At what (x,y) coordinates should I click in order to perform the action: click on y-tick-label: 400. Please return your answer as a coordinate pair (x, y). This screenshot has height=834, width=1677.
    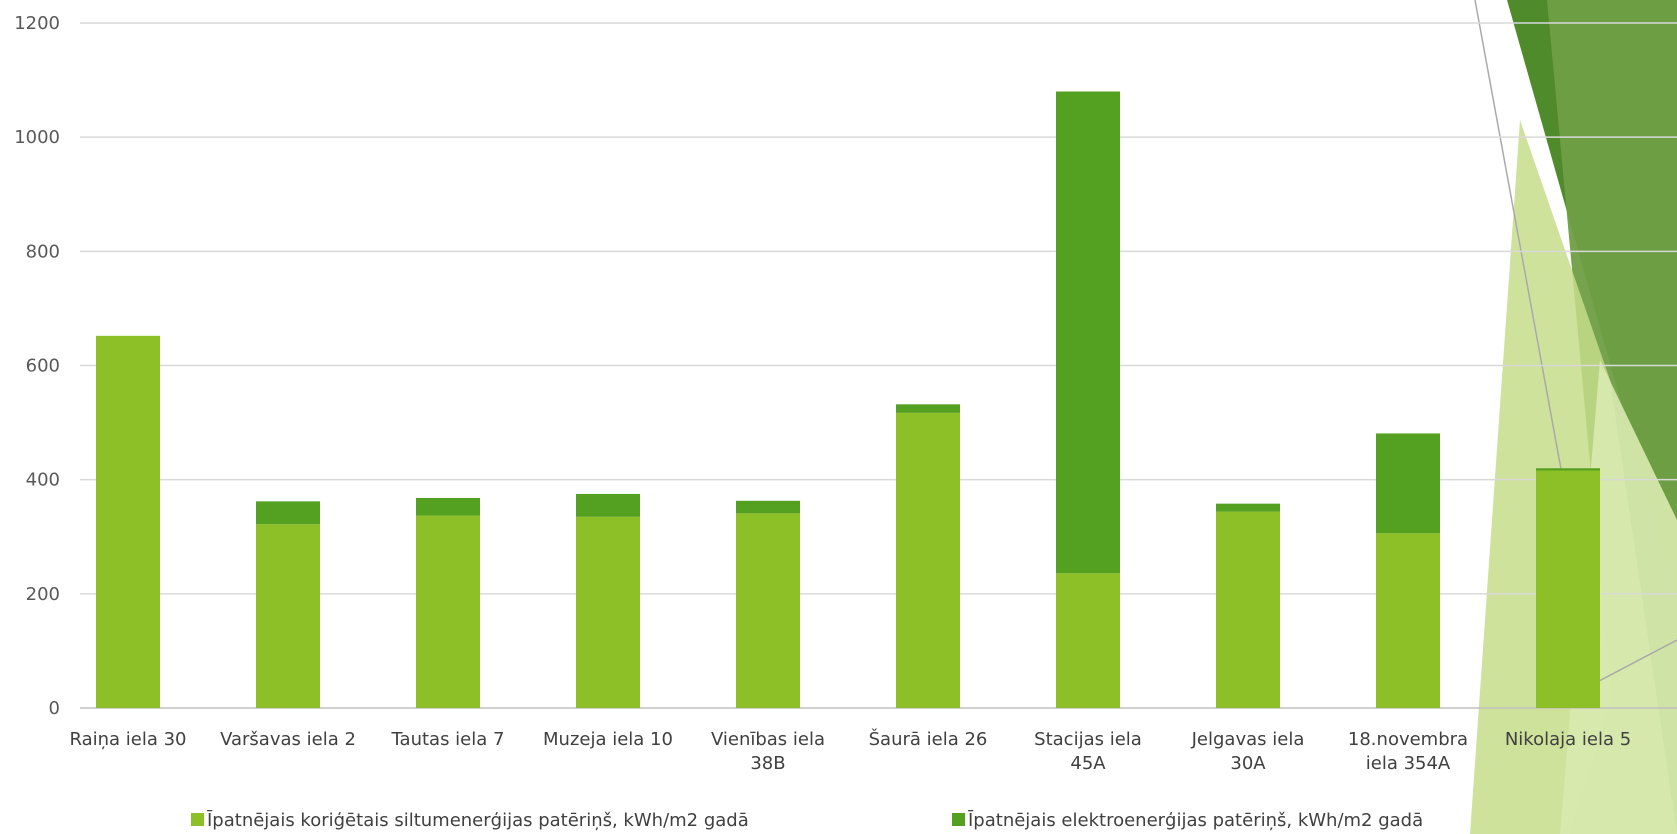
    Looking at the image, I should click on (43, 480).